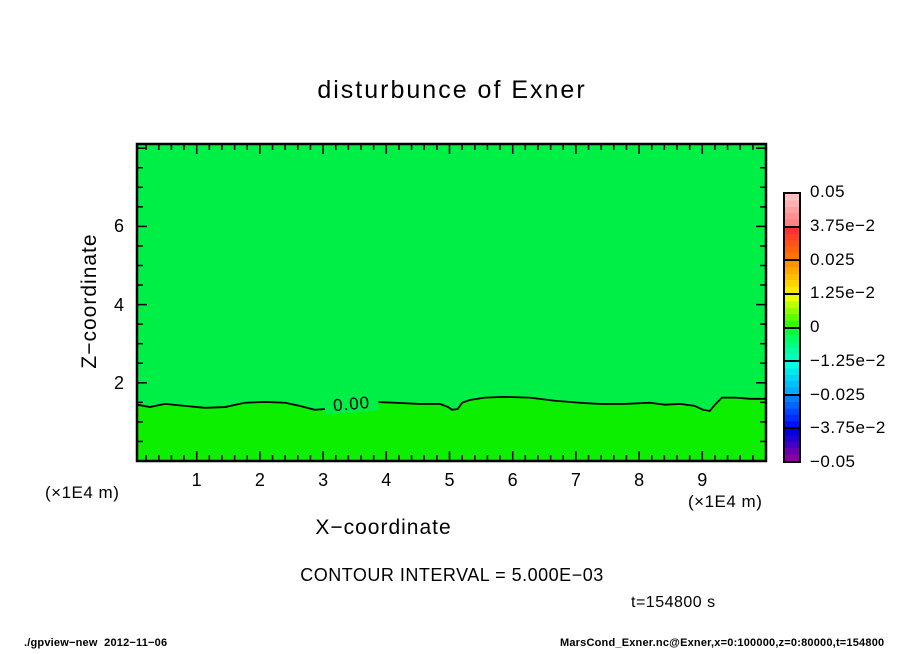 The height and width of the screenshot is (654, 904). Describe the element at coordinates (259, 480) in the screenshot. I see `x-tick-label: 2` at that location.